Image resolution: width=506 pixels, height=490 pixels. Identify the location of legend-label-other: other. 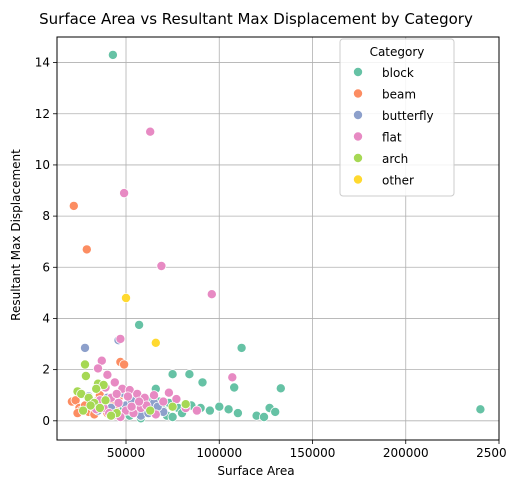
(398, 181).